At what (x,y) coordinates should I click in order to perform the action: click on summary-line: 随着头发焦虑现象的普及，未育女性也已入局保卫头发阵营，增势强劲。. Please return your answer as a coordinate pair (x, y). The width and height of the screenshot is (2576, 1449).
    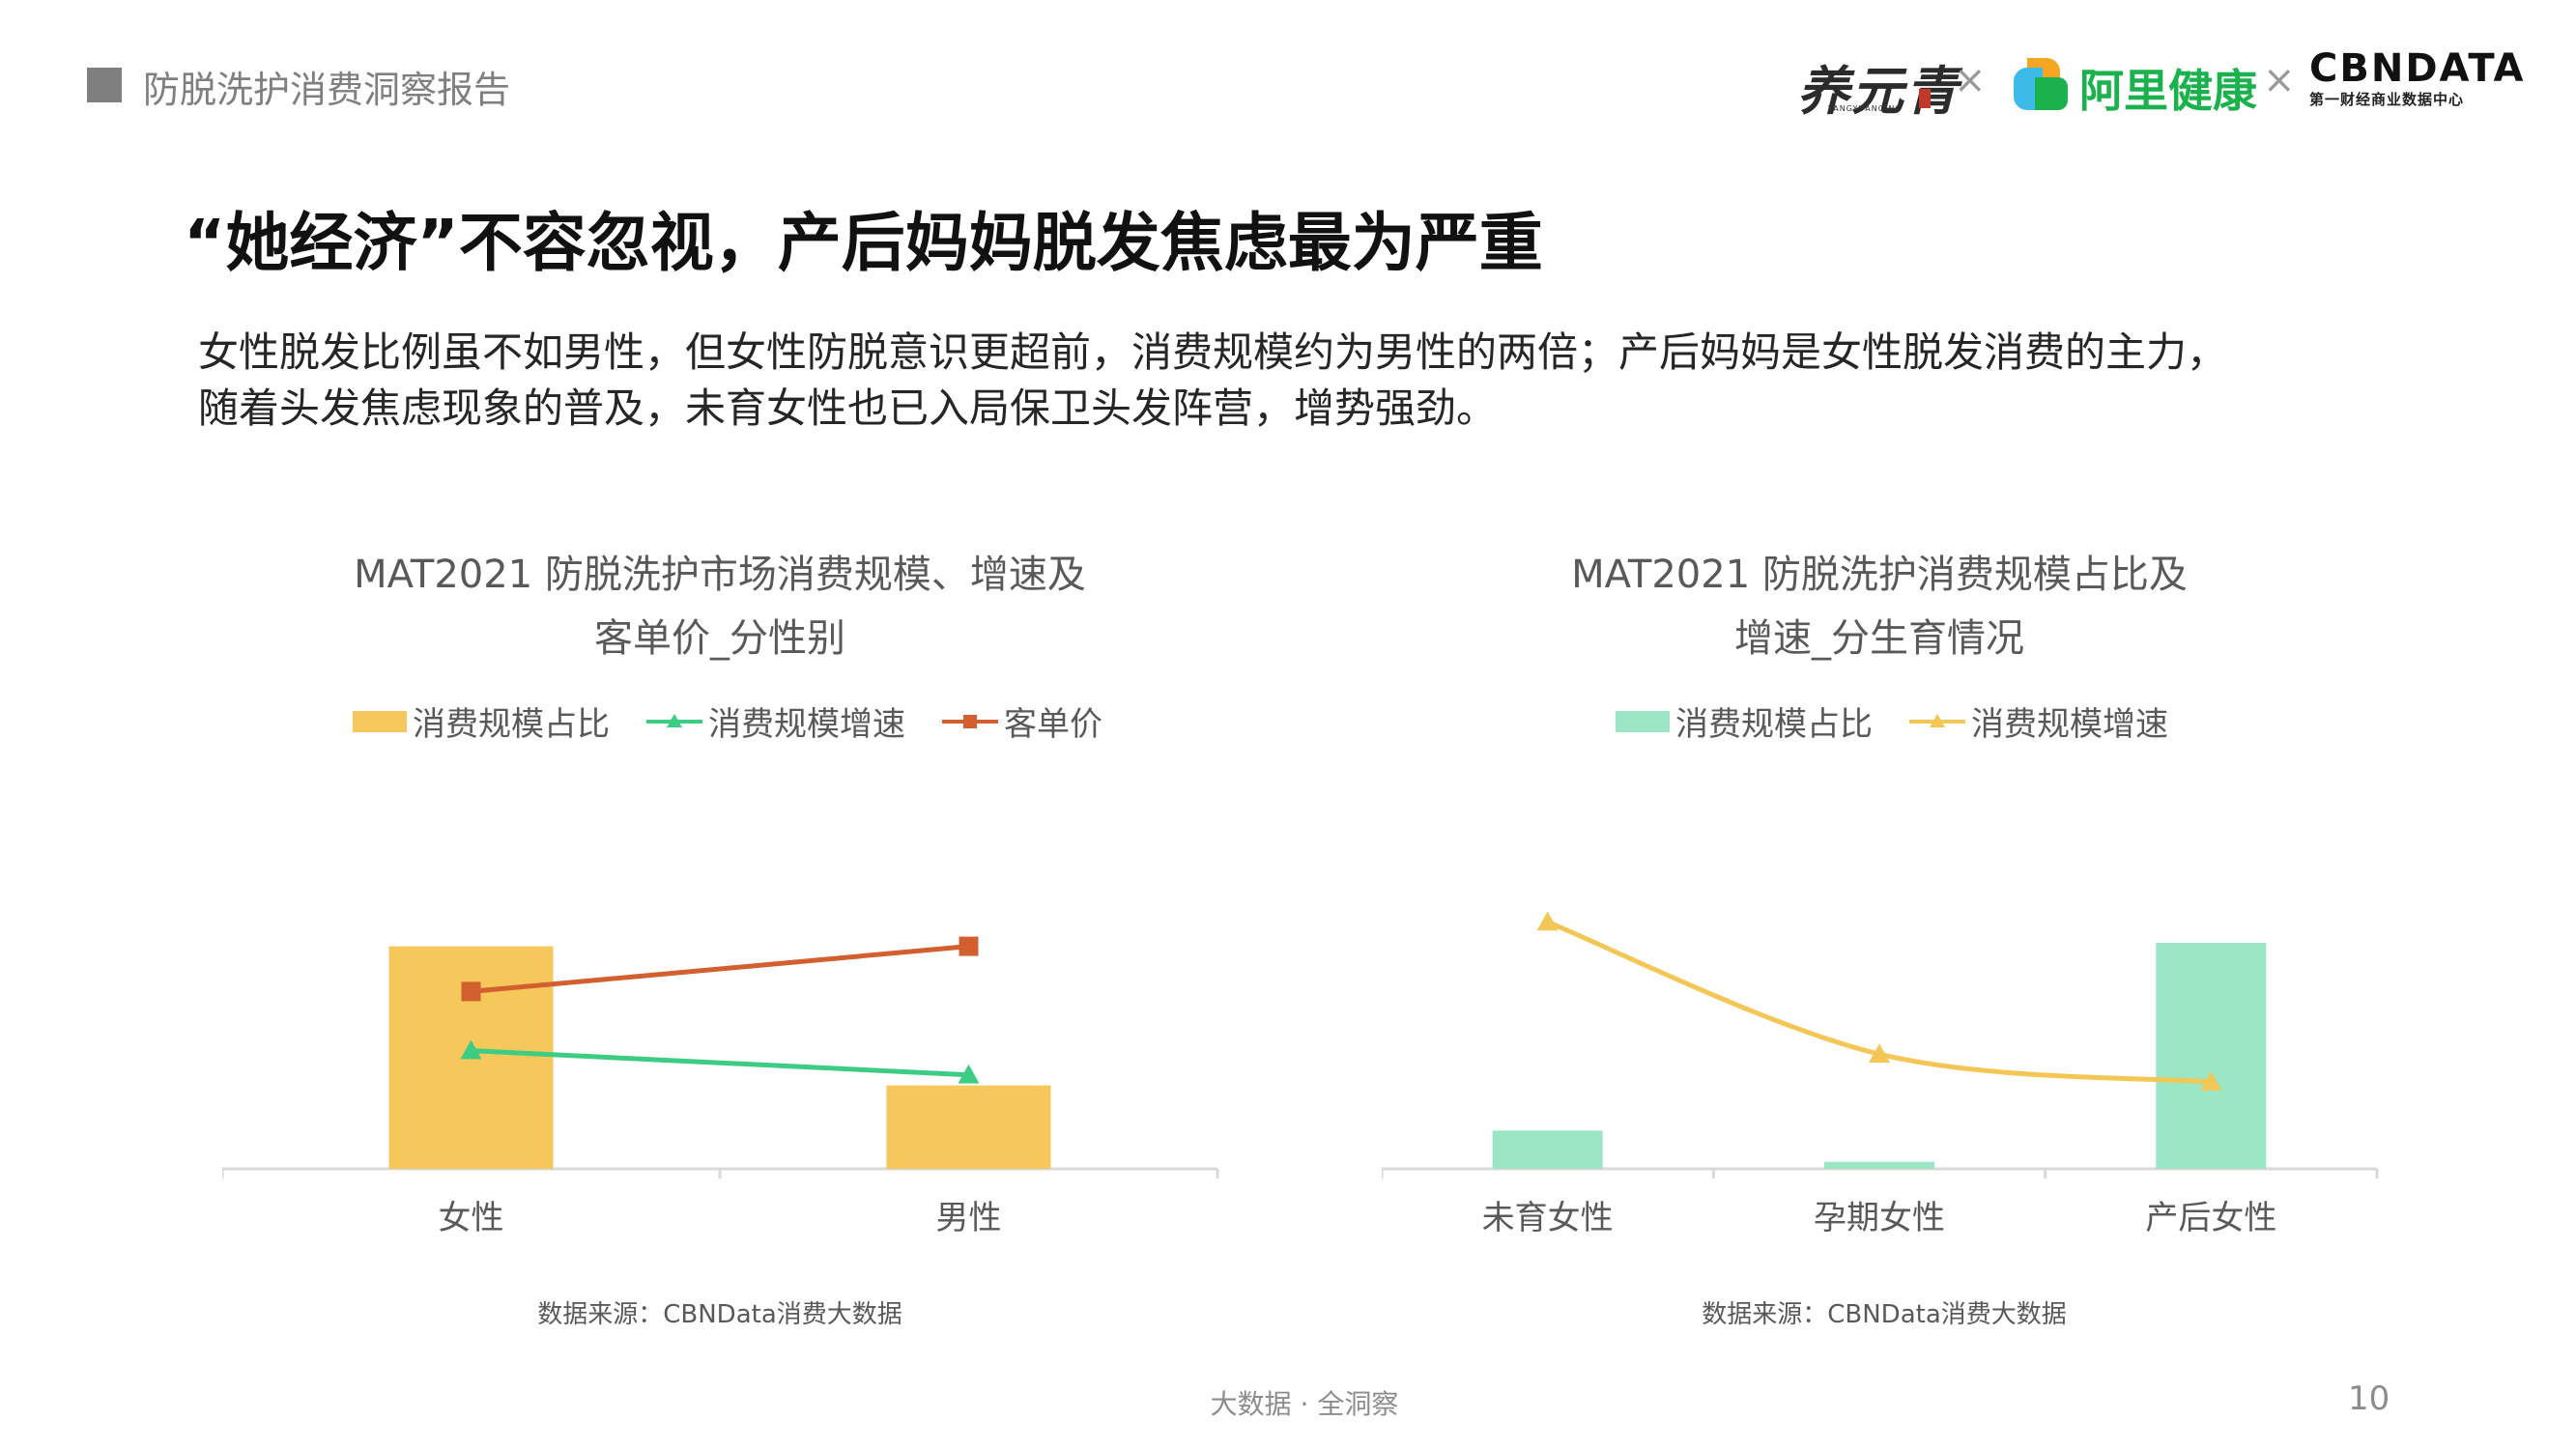
    Looking at the image, I should click on (848, 408).